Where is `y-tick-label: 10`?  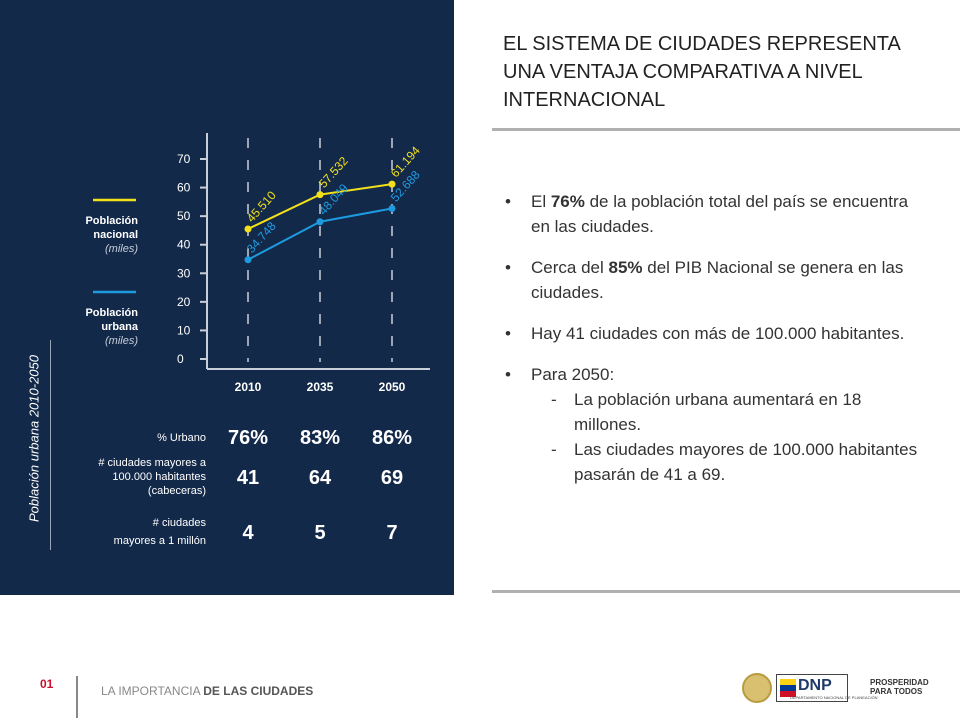 y-tick-label: 10 is located at coordinates (184, 330).